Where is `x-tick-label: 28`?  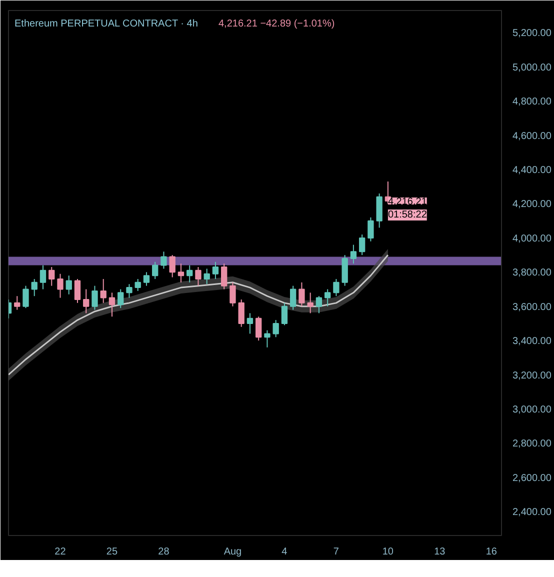 x-tick-label: 28 is located at coordinates (164, 552).